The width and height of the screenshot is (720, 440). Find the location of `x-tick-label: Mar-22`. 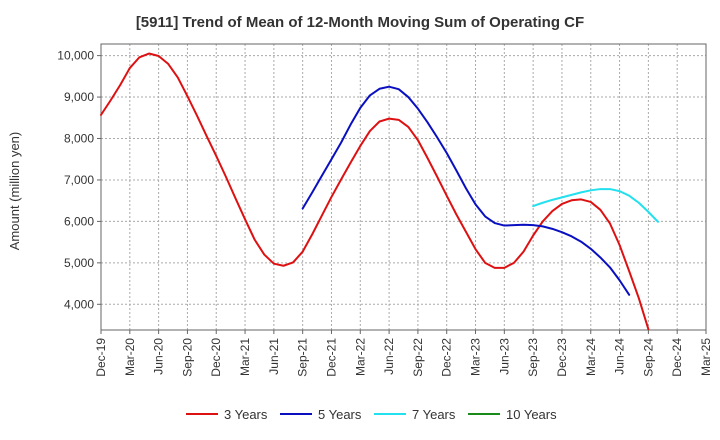

x-tick-label: Mar-22 is located at coordinates (360, 357).